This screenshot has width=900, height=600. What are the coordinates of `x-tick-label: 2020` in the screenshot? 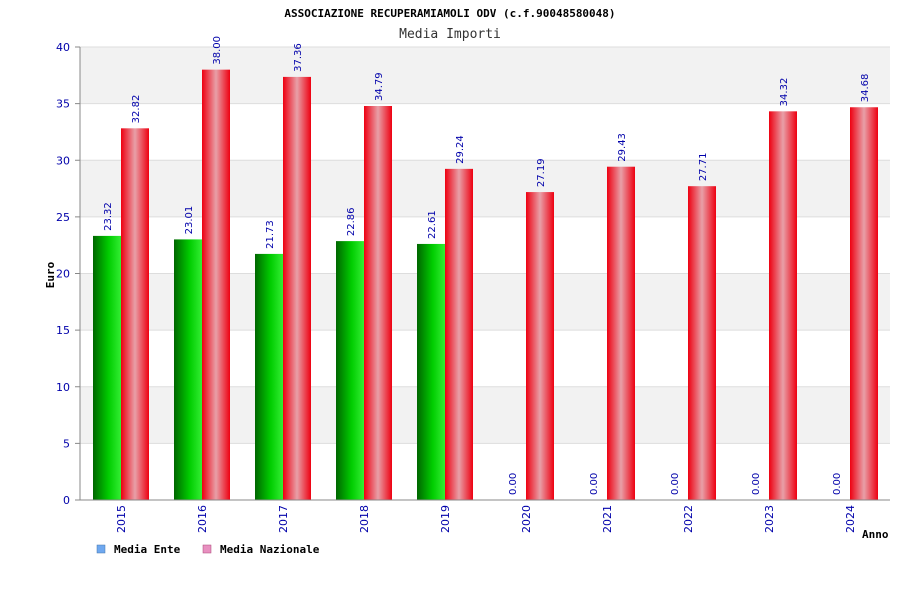 It's located at (526, 519).